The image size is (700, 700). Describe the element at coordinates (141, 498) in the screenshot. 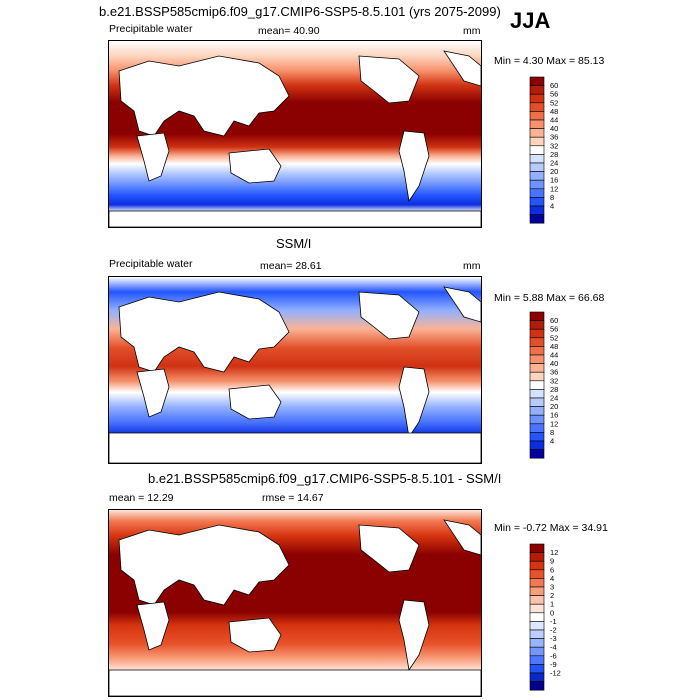

I see `panel3-mean-label: mean = 12.29` at that location.